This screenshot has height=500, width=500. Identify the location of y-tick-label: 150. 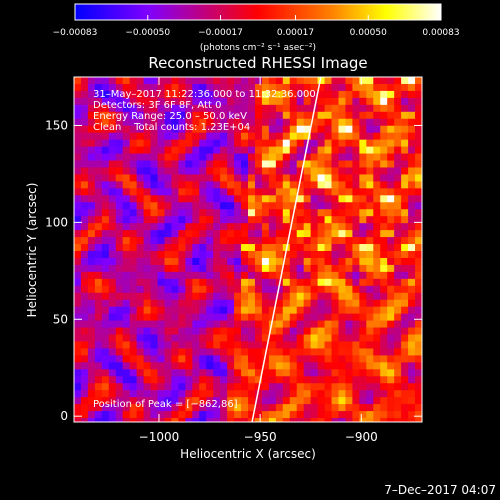
(56, 125).